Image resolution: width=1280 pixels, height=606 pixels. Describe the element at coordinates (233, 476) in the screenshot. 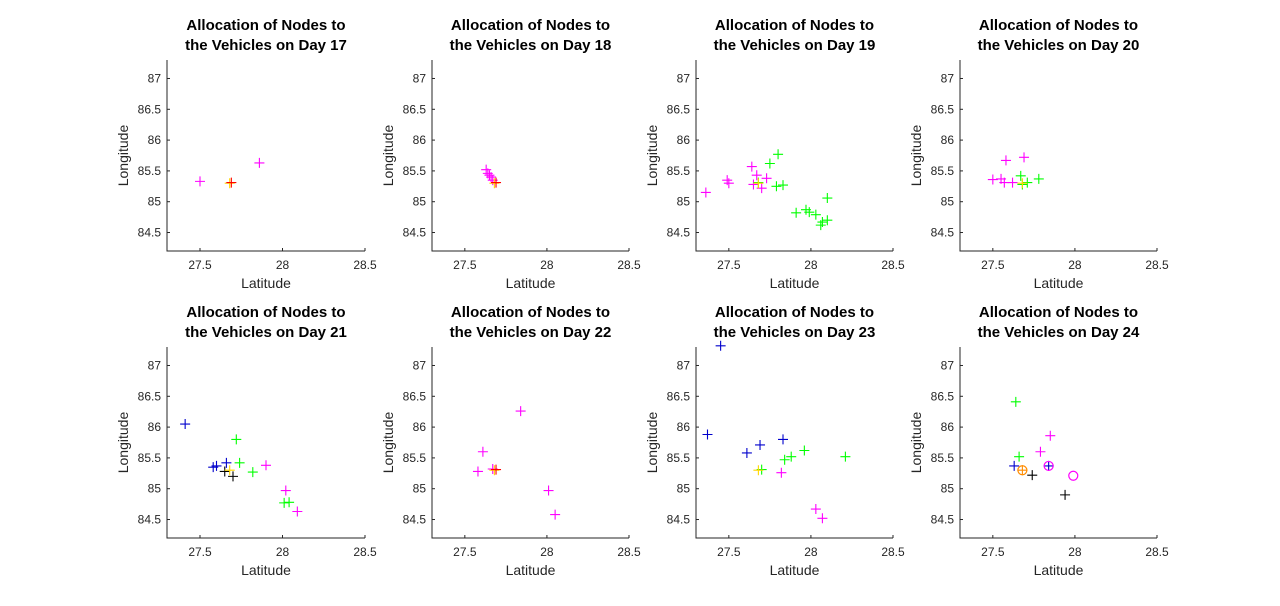

I see `data-point-vehicle-black` at that location.